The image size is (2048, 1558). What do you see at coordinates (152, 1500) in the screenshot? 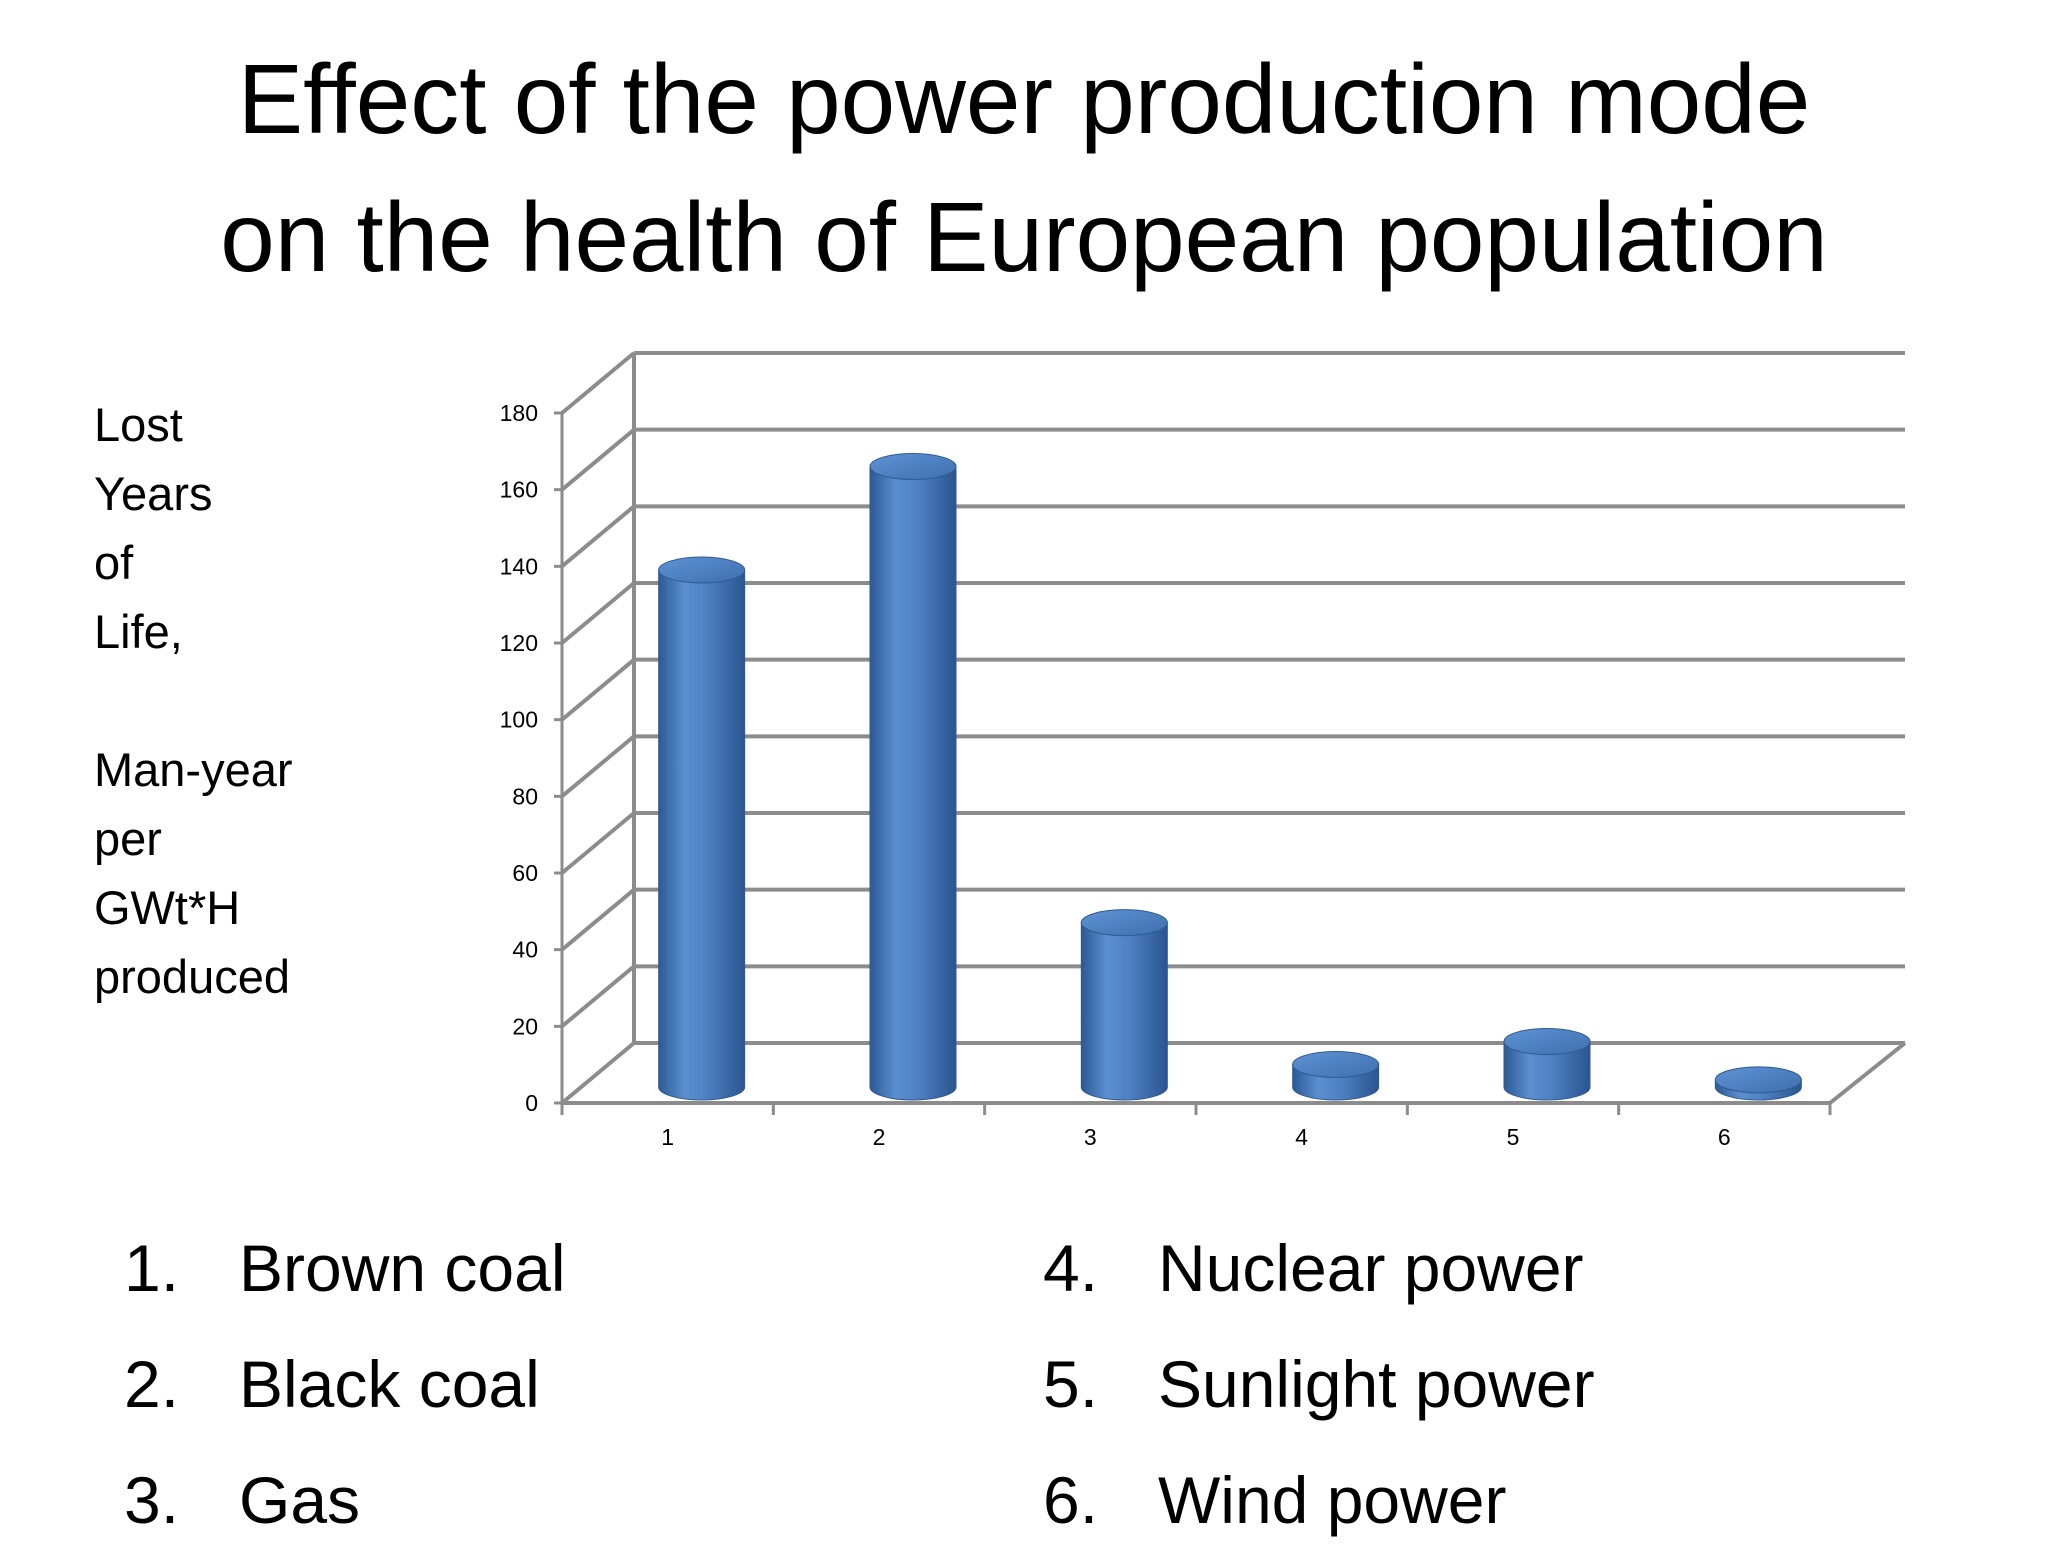
I see `legend-number: 3.` at bounding box center [152, 1500].